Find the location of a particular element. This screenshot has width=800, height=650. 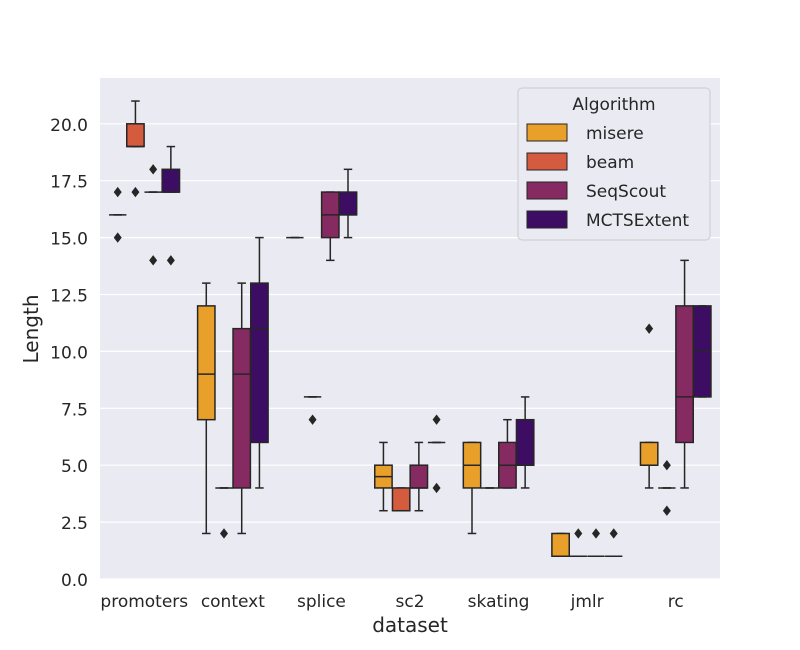

x-tick-label: context is located at coordinates (233, 602).